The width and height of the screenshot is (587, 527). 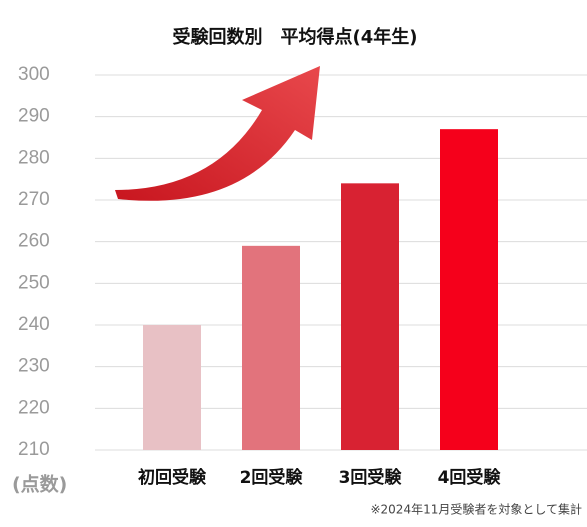 What do you see at coordinates (172, 477) in the screenshot?
I see `x-tick-label: 初回受験` at bounding box center [172, 477].